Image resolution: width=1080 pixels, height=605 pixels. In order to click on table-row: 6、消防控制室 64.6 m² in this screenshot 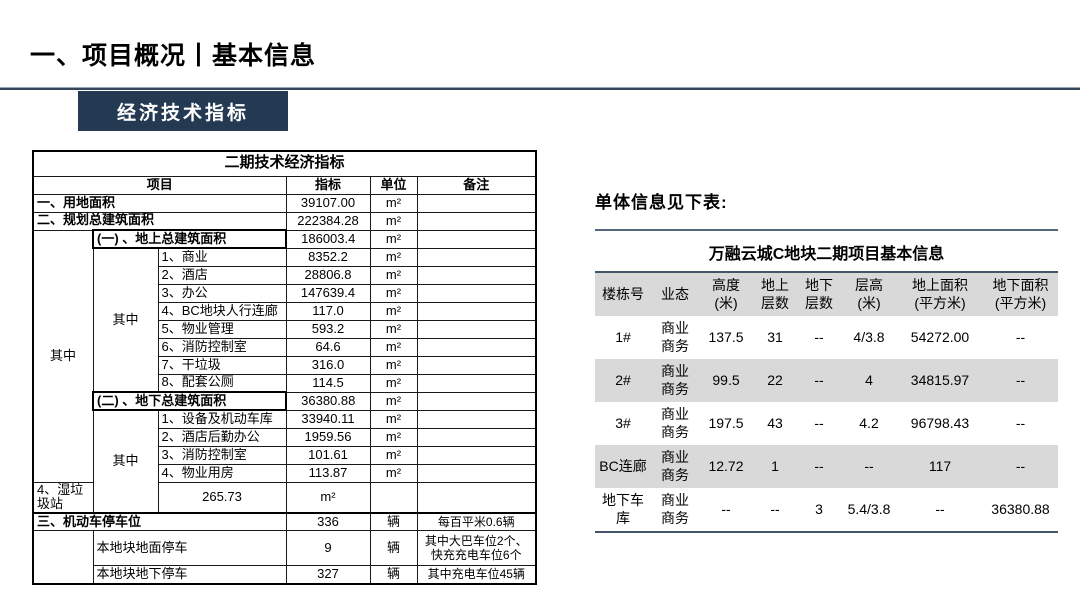, I will do `click(285, 347)`.